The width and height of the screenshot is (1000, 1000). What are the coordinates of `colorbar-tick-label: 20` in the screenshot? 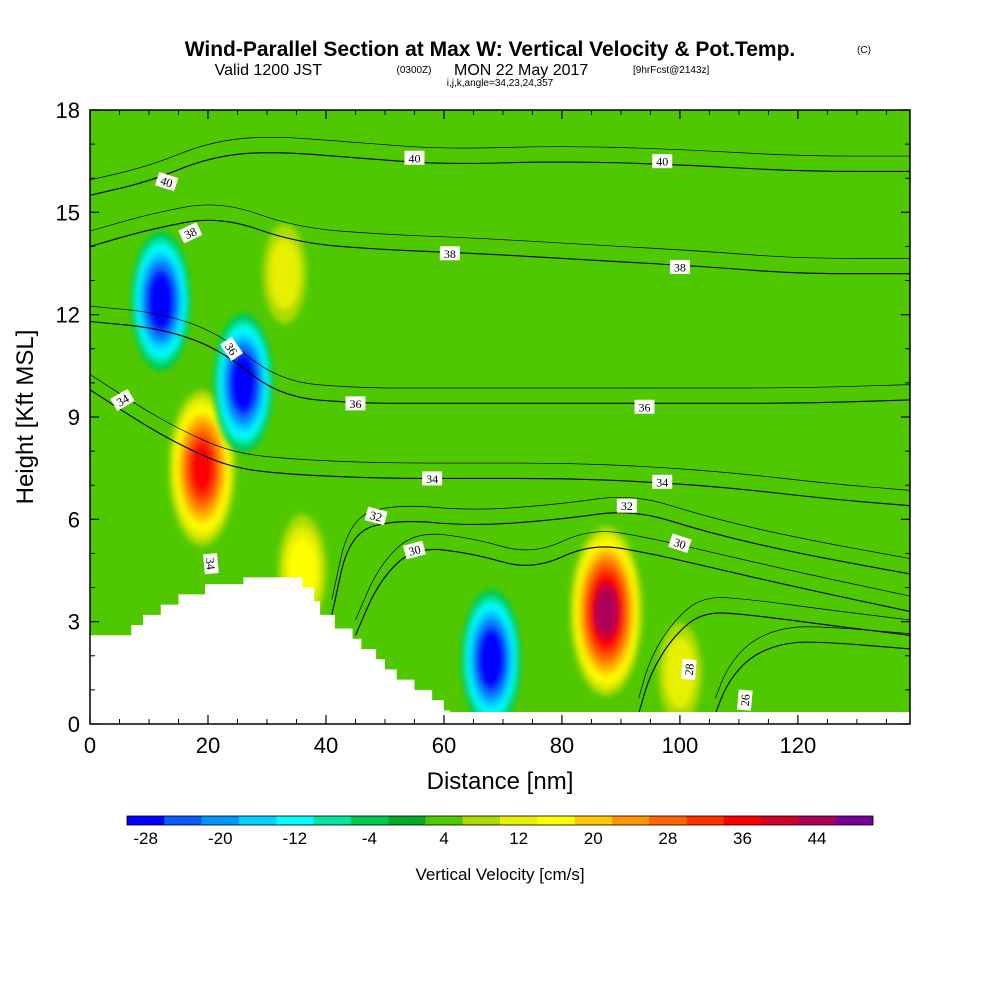 It's located at (593, 838).